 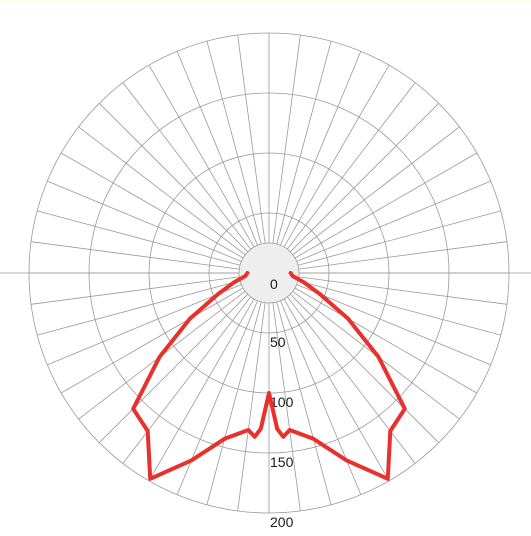 What do you see at coordinates (278, 342) in the screenshot?
I see `radial-tick-label: 50` at bounding box center [278, 342].